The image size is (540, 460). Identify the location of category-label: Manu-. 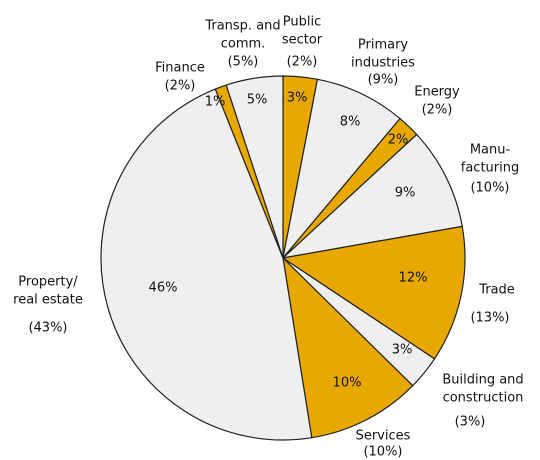
(490, 150).